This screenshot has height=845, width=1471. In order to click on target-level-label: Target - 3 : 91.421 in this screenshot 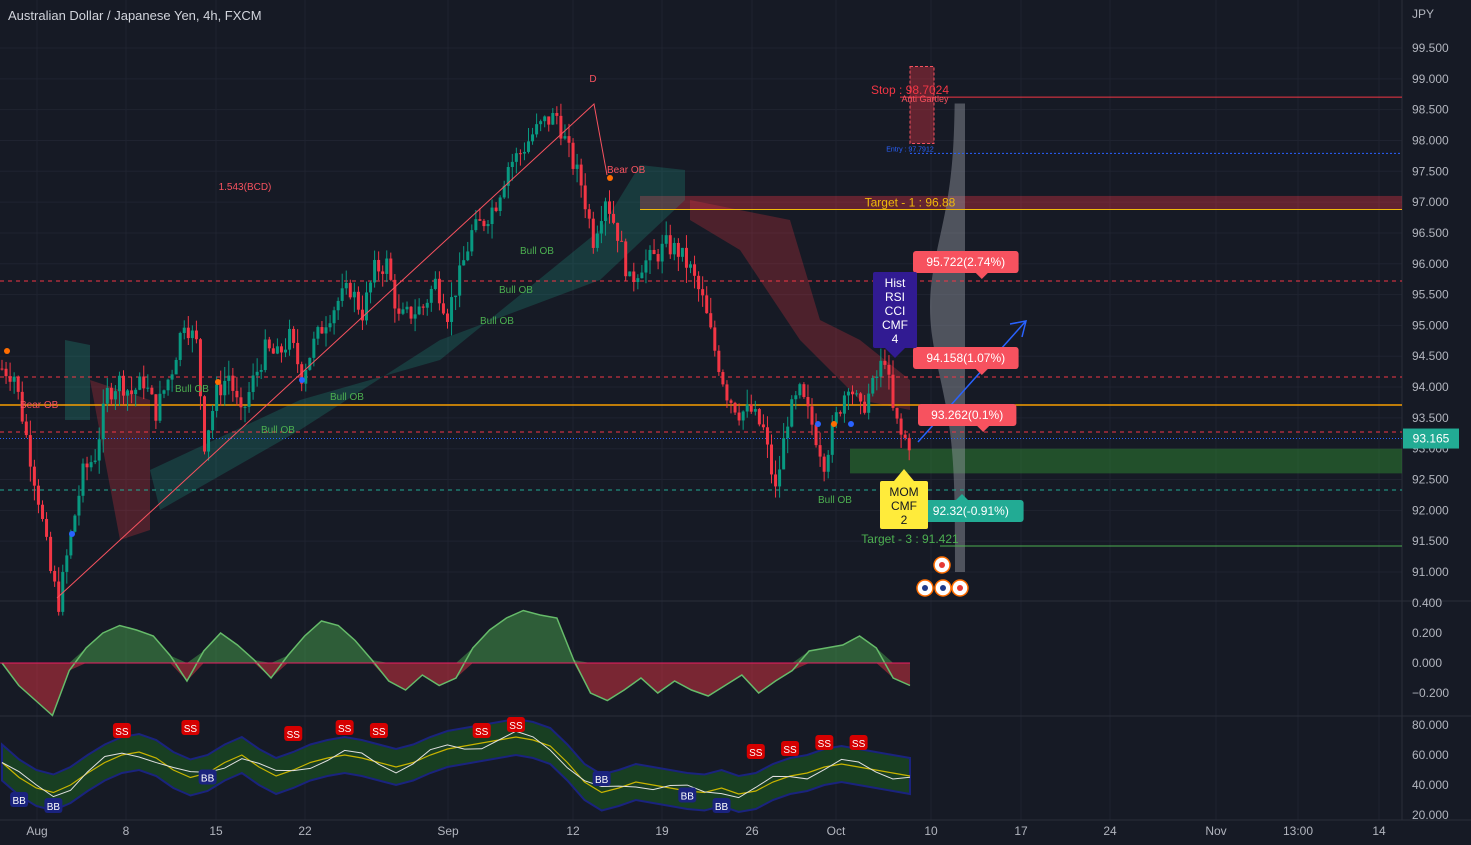, I will do `click(910, 539)`.